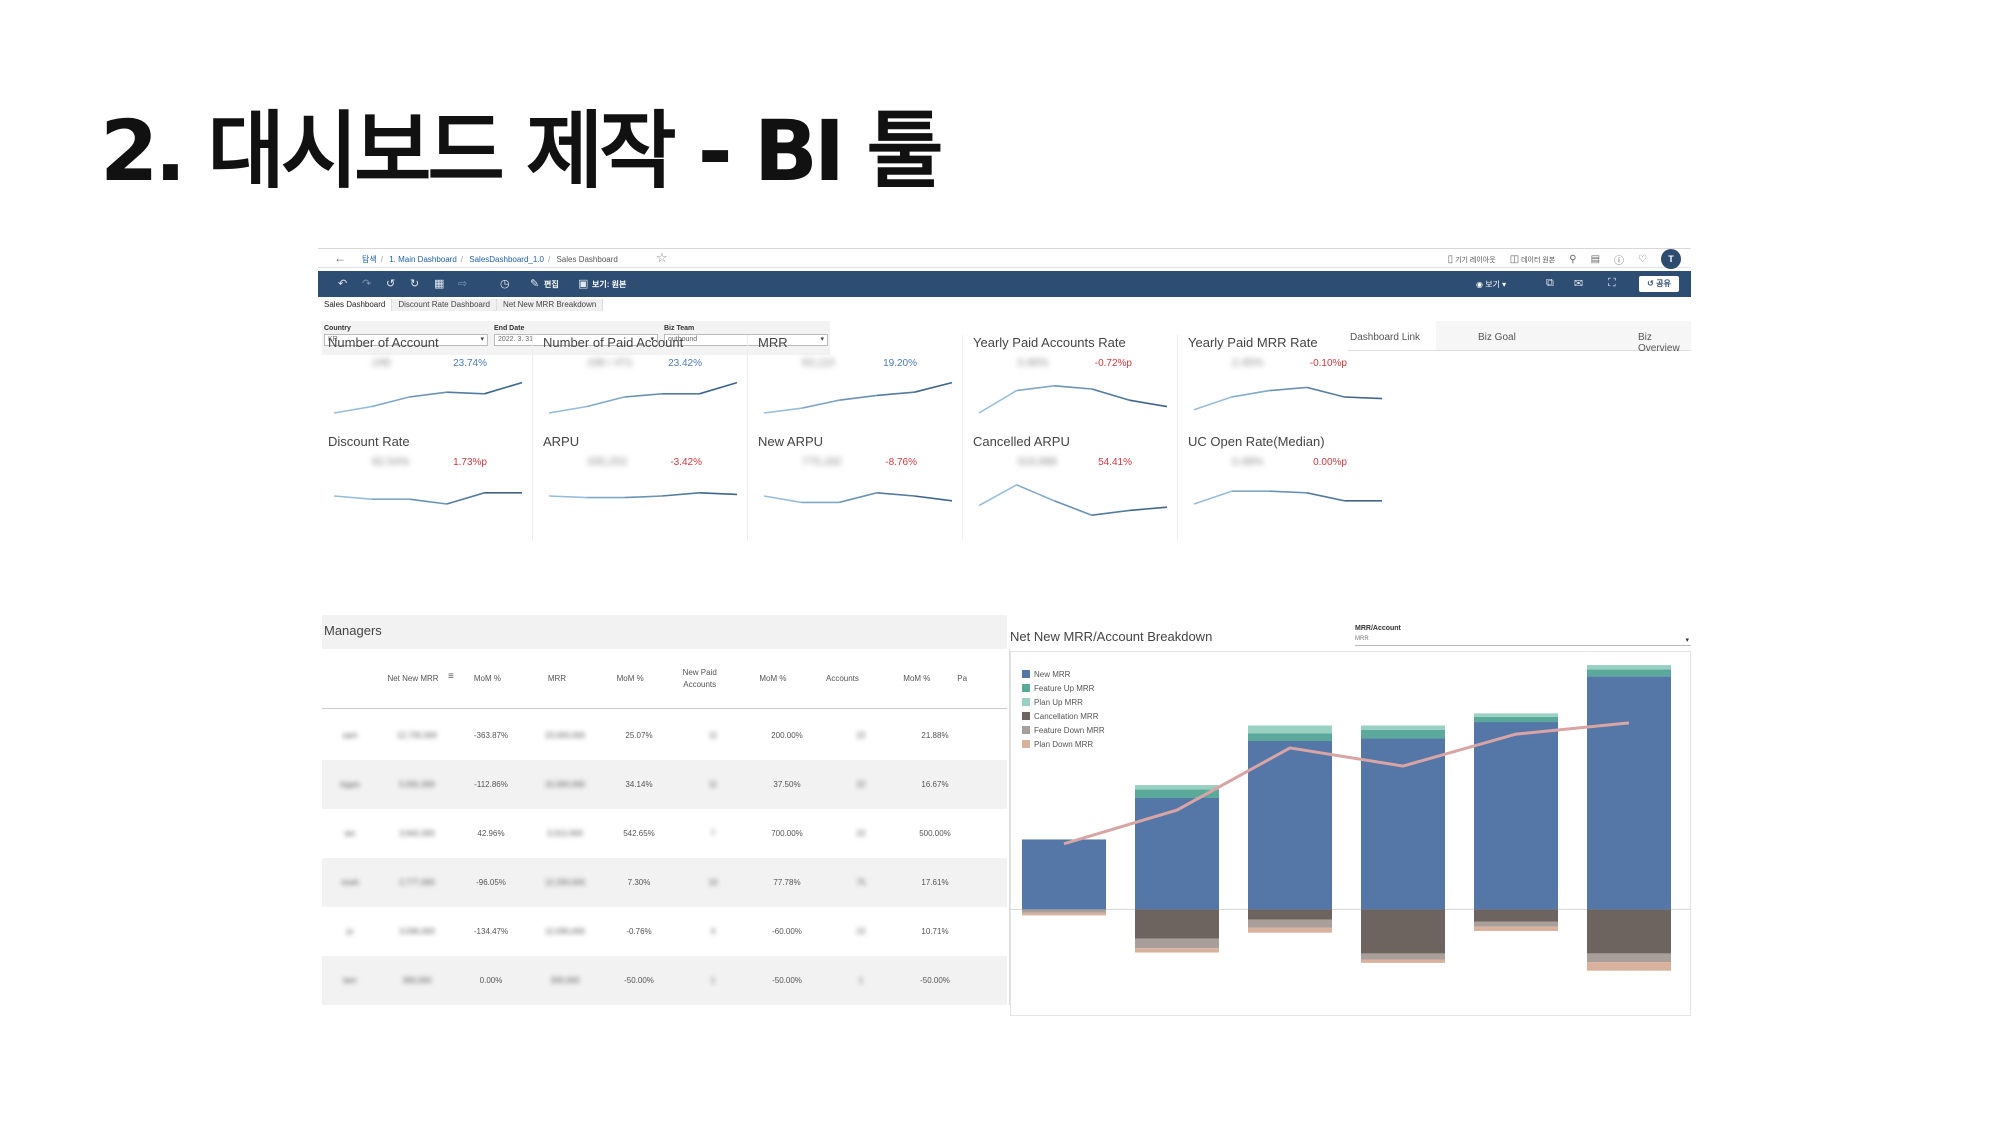 The image size is (2000, 1123). I want to click on comment-icon: ✉, so click(1579, 284).